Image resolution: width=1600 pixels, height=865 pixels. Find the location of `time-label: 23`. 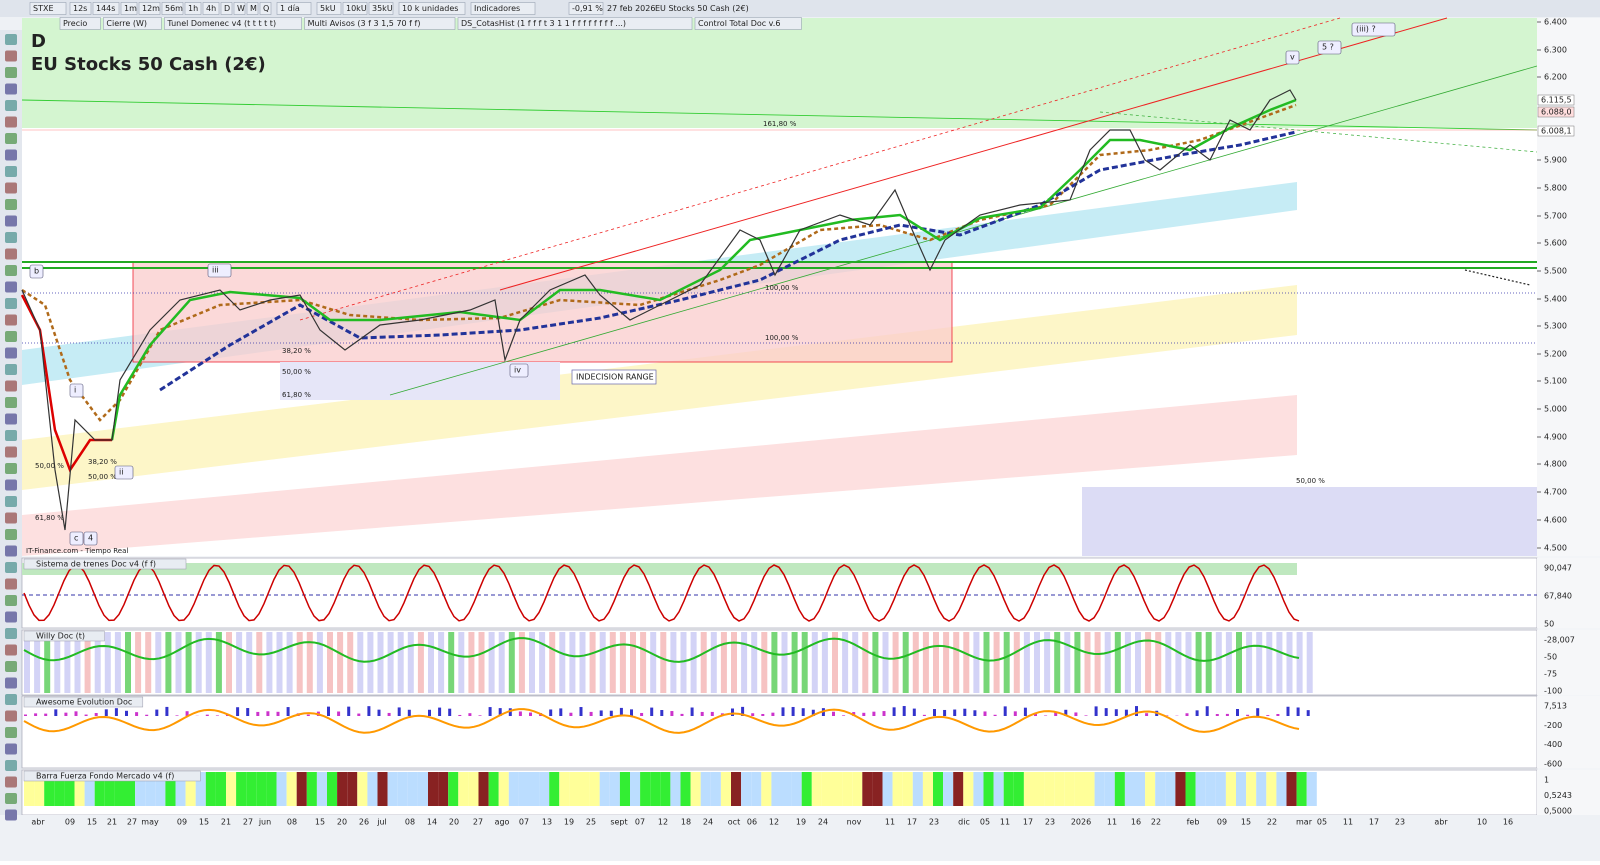

time-label: 23 is located at coordinates (1050, 822).